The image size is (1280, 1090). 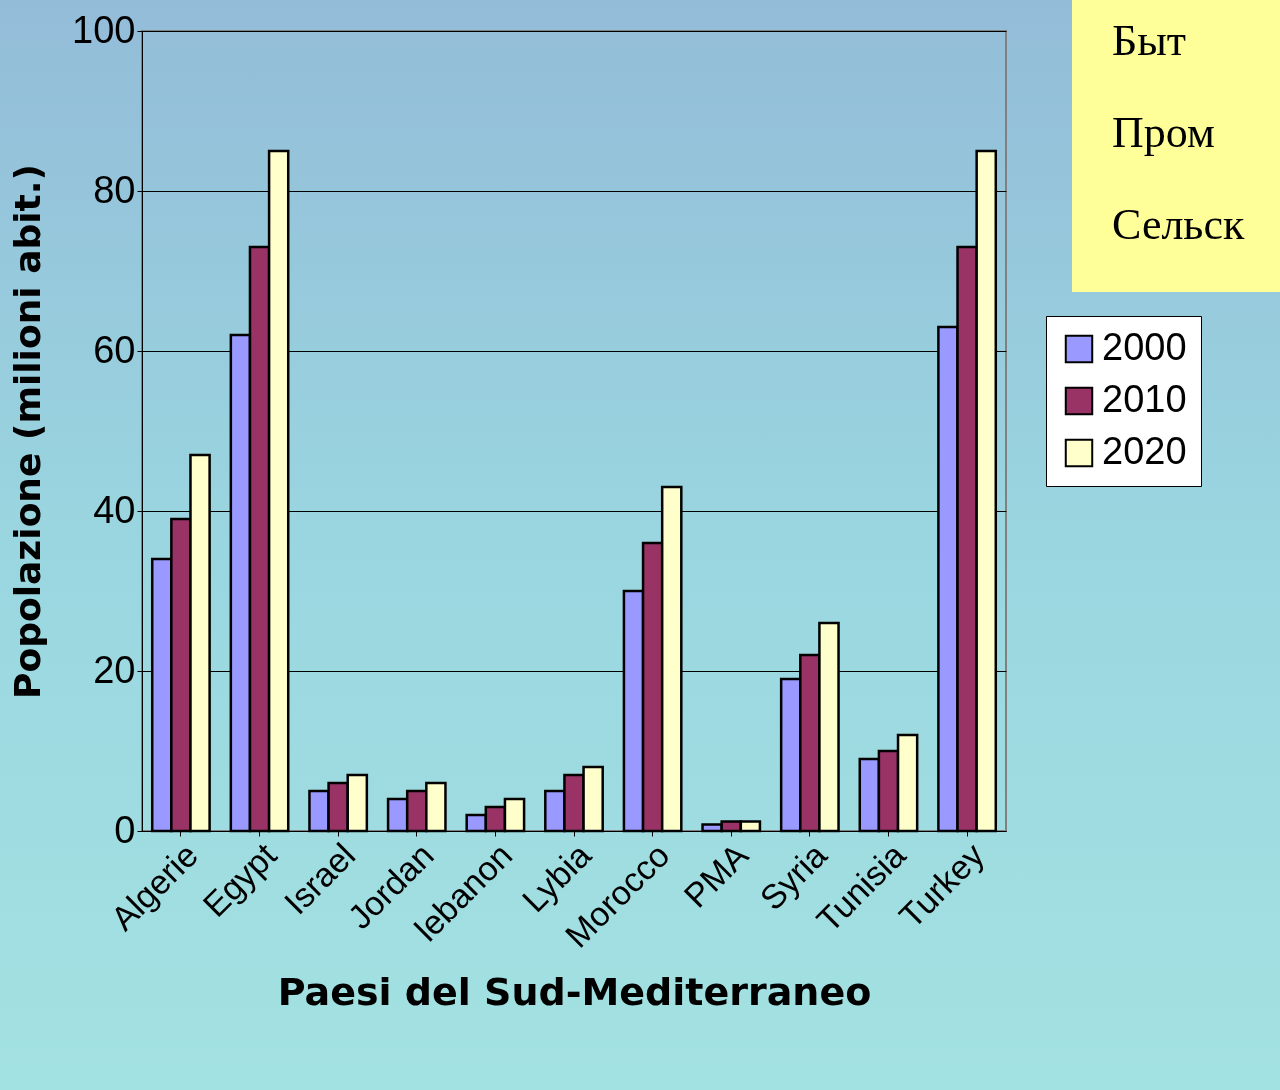 I want to click on legend-label: 2020, so click(x=1144, y=451).